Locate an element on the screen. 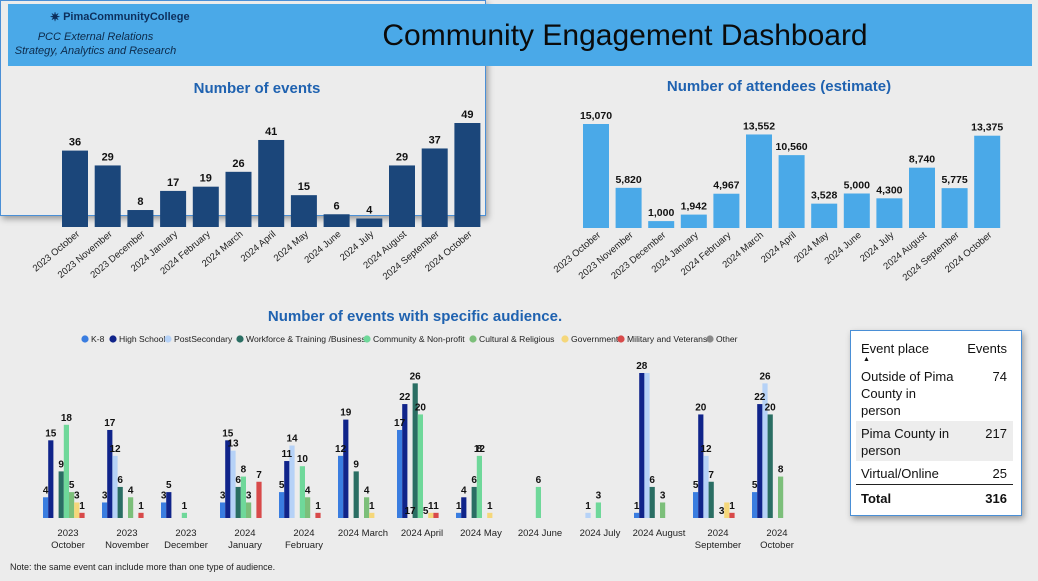  total-events: 316 is located at coordinates (987, 496).